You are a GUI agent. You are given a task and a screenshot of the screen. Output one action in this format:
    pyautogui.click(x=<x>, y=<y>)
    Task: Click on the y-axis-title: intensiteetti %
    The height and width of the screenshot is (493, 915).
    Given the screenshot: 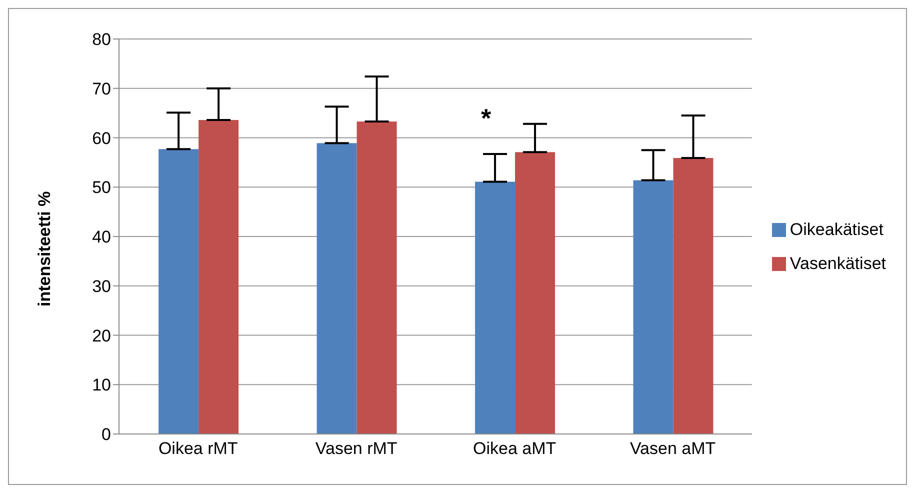 What is the action you would take?
    pyautogui.click(x=44, y=248)
    